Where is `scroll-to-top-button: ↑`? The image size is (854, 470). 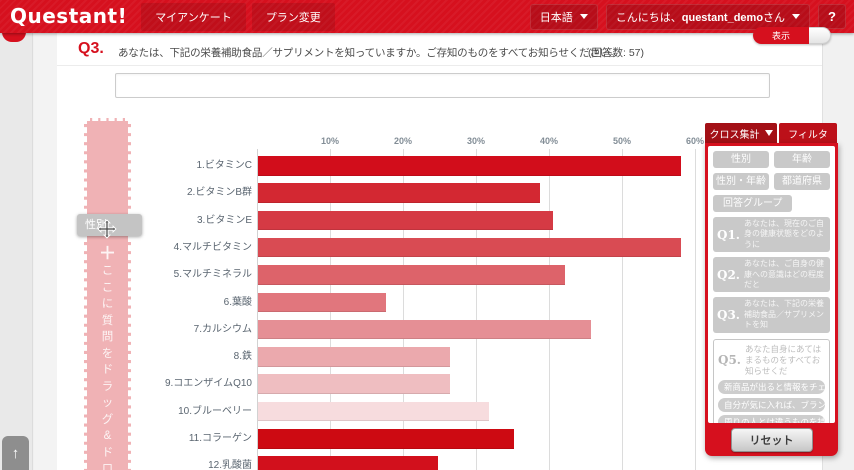 scroll-to-top-button: ↑ is located at coordinates (15, 453).